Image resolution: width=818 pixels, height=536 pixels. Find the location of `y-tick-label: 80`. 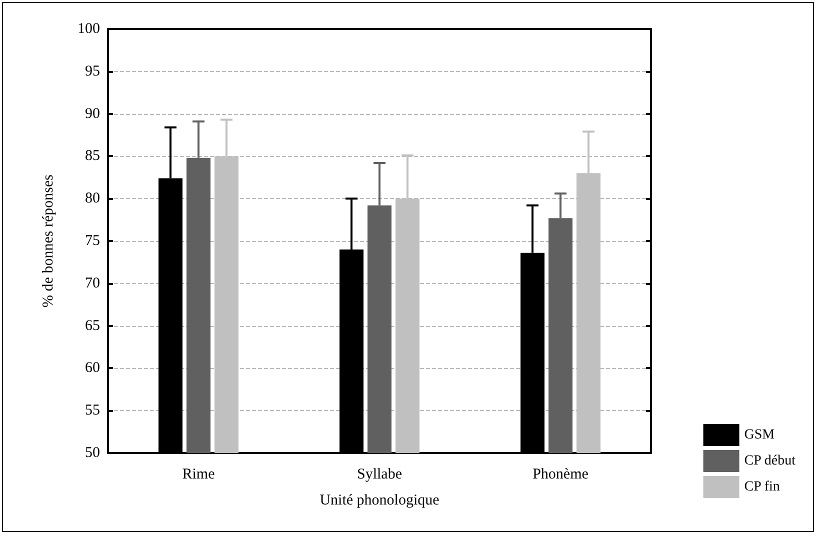

y-tick-label: 80 is located at coordinates (92, 198).